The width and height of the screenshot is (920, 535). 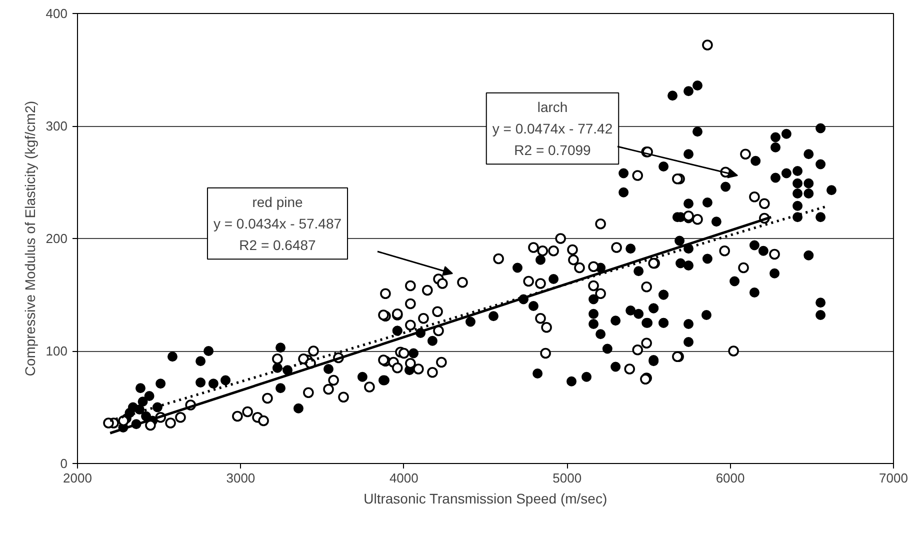 What do you see at coordinates (403, 478) in the screenshot?
I see `x-tick-label: 4000` at bounding box center [403, 478].